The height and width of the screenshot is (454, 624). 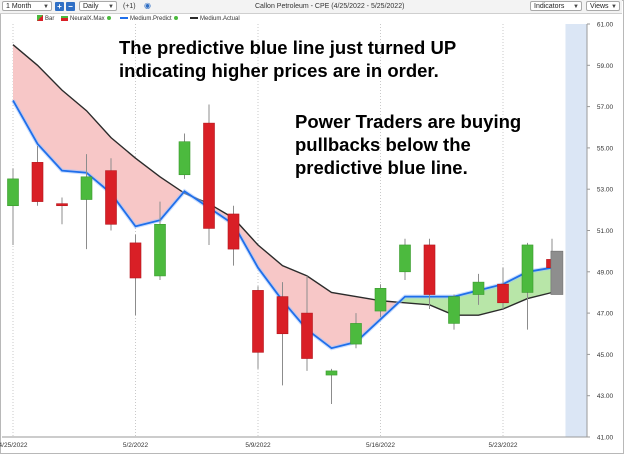 I want to click on y-tick-label: 47.00, so click(x=605, y=314).